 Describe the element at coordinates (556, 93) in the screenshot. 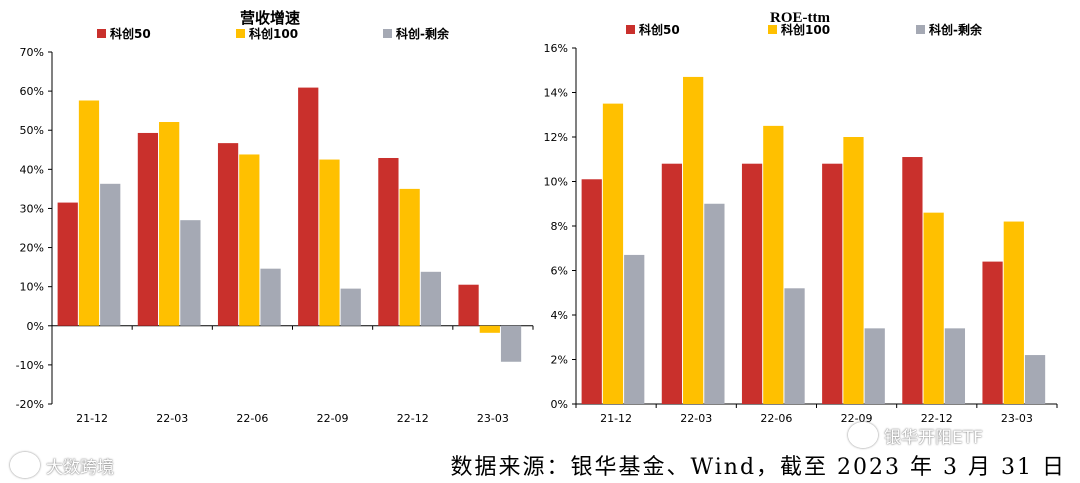

I see `y-tick-label: 14%` at that location.